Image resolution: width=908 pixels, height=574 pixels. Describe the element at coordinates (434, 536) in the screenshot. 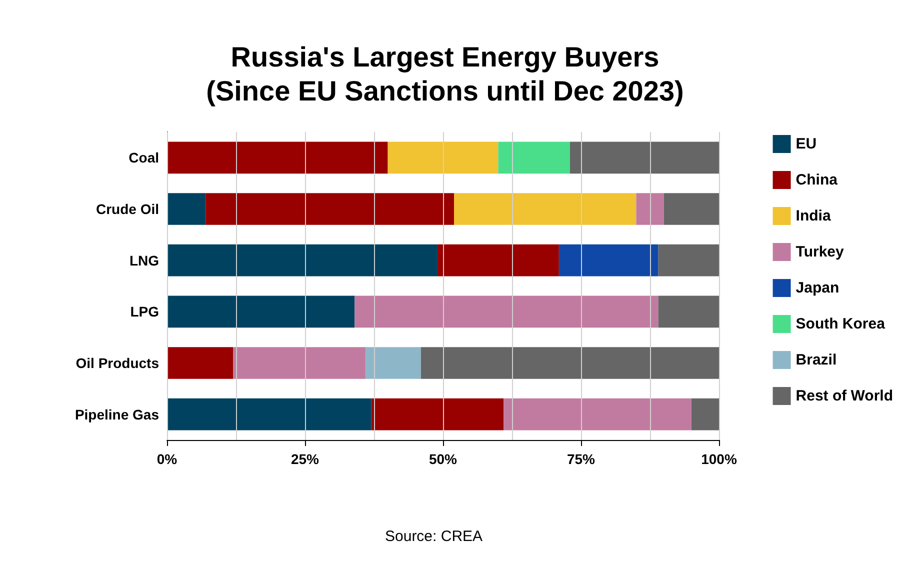

I see `source-note: Source: CREA` at that location.